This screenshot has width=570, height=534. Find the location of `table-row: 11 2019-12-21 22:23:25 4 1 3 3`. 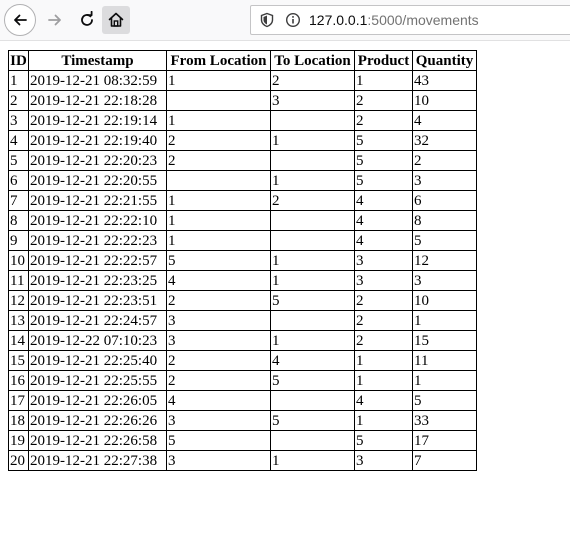

table-row: 11 2019-12-21 22:23:25 4 1 3 3 is located at coordinates (243, 281).